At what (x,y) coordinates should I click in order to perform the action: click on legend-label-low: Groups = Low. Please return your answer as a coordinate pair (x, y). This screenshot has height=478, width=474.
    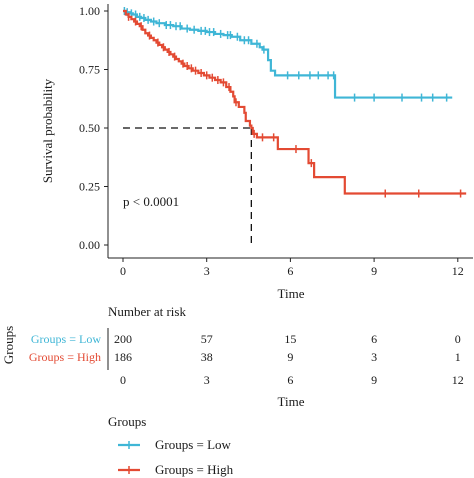
    Looking at the image, I should click on (193, 444).